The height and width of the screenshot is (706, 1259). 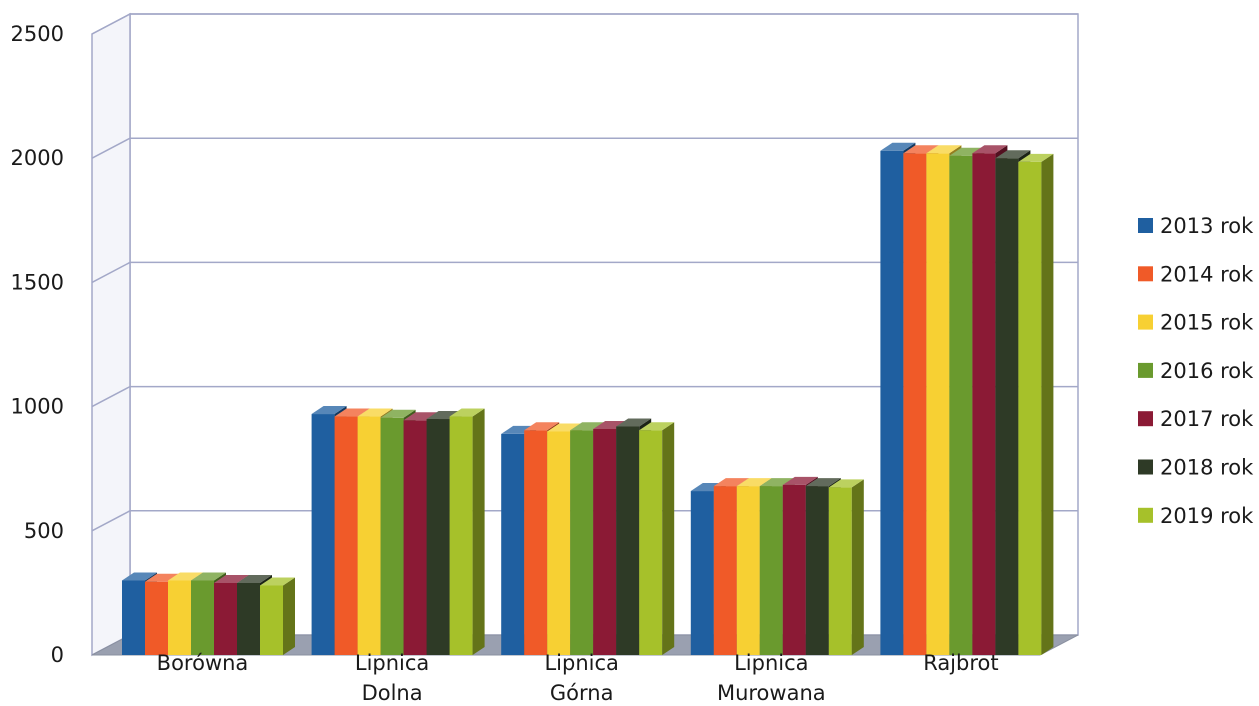 I want to click on y-tick-label: 2000, so click(x=37, y=158).